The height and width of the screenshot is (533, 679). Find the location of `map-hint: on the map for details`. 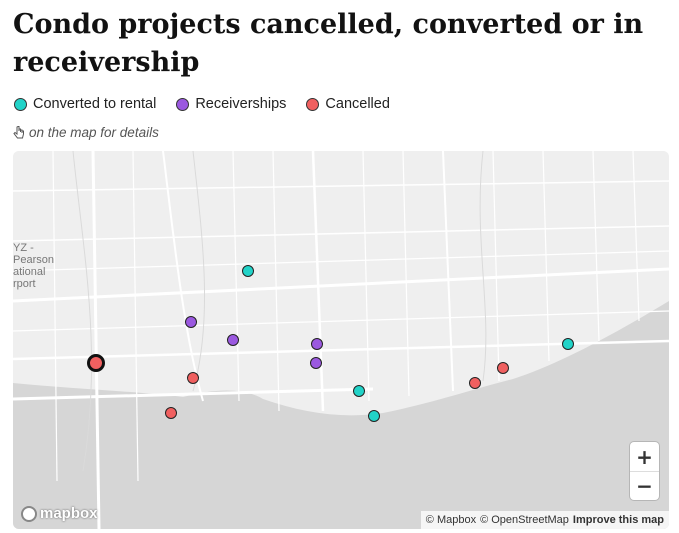

map-hint: on the map for details is located at coordinates (86, 132).